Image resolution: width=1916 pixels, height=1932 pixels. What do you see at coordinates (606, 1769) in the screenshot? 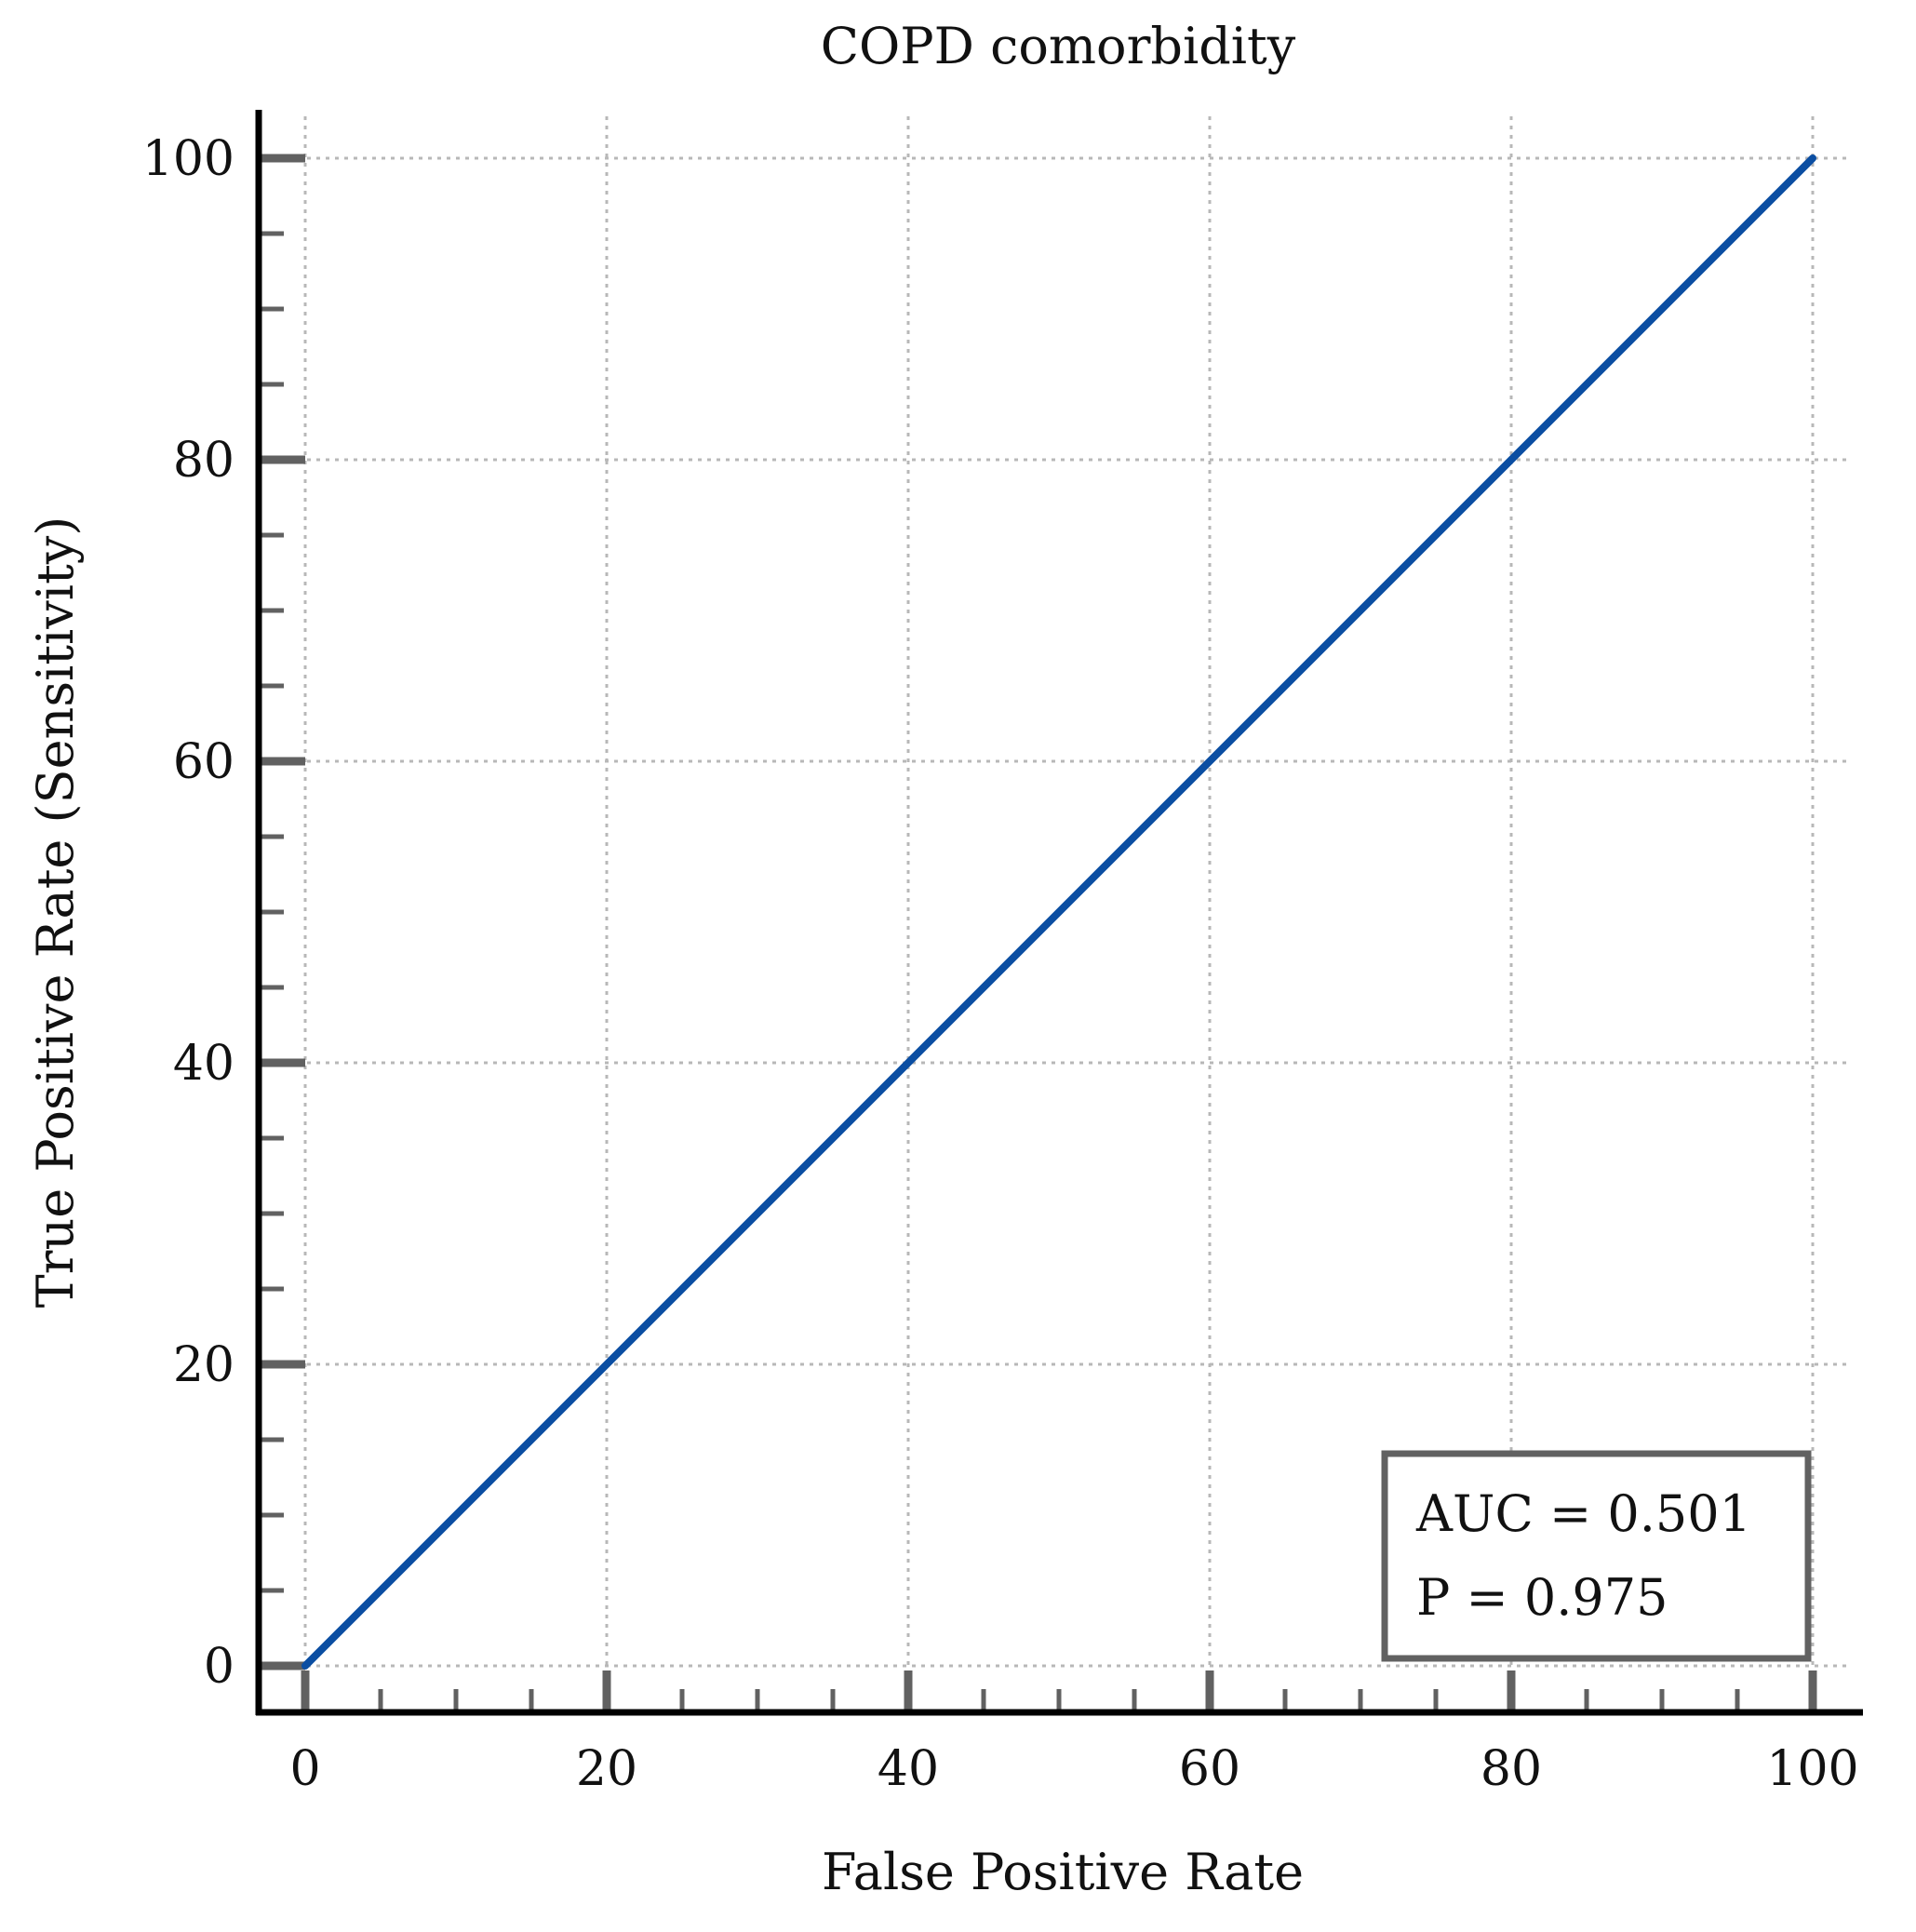
I see `x-tick-label-20: 20` at bounding box center [606, 1769].